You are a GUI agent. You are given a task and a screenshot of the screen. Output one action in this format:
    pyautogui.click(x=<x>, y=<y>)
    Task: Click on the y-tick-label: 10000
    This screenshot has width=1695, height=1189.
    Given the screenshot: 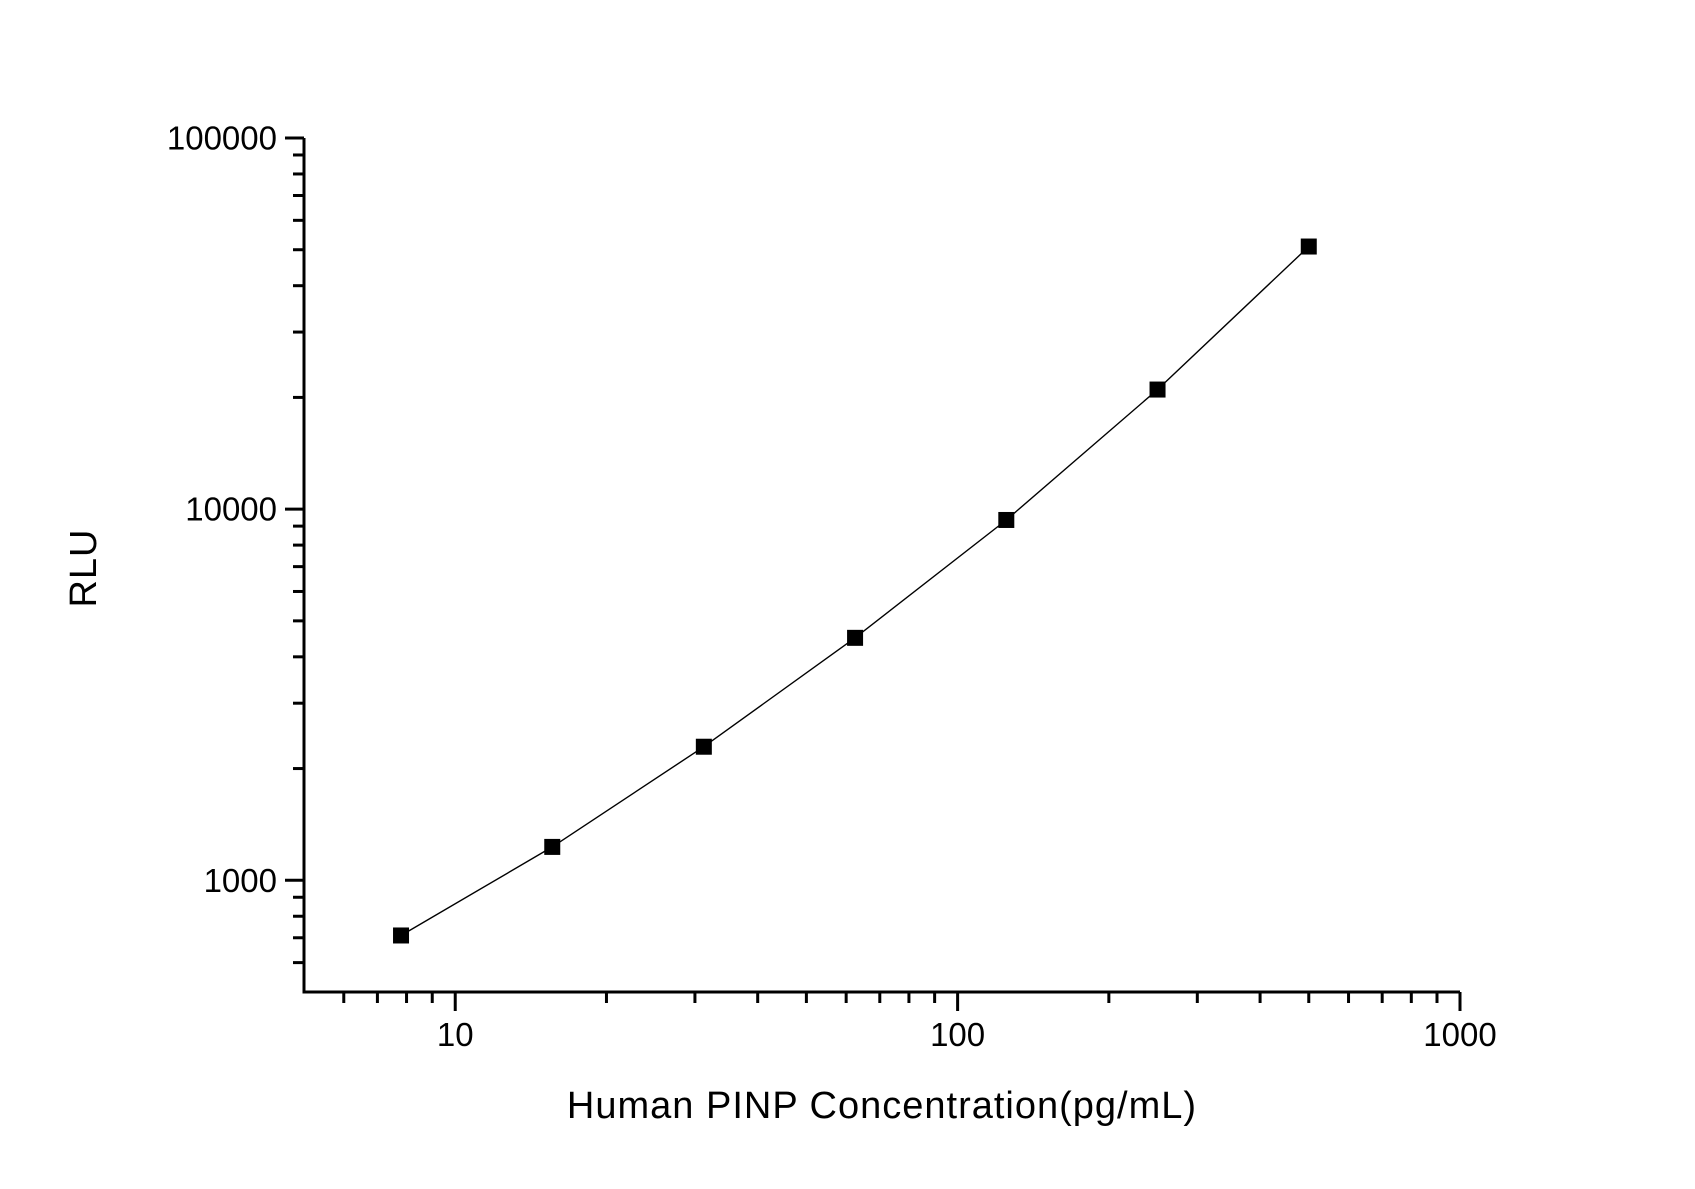 What is the action you would take?
    pyautogui.click(x=231, y=509)
    